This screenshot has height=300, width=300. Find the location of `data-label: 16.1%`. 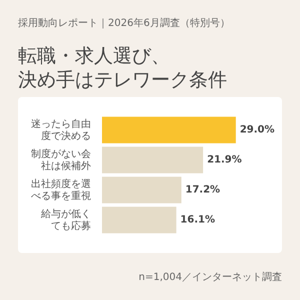

data-label: 16.1% is located at coordinates (198, 220).